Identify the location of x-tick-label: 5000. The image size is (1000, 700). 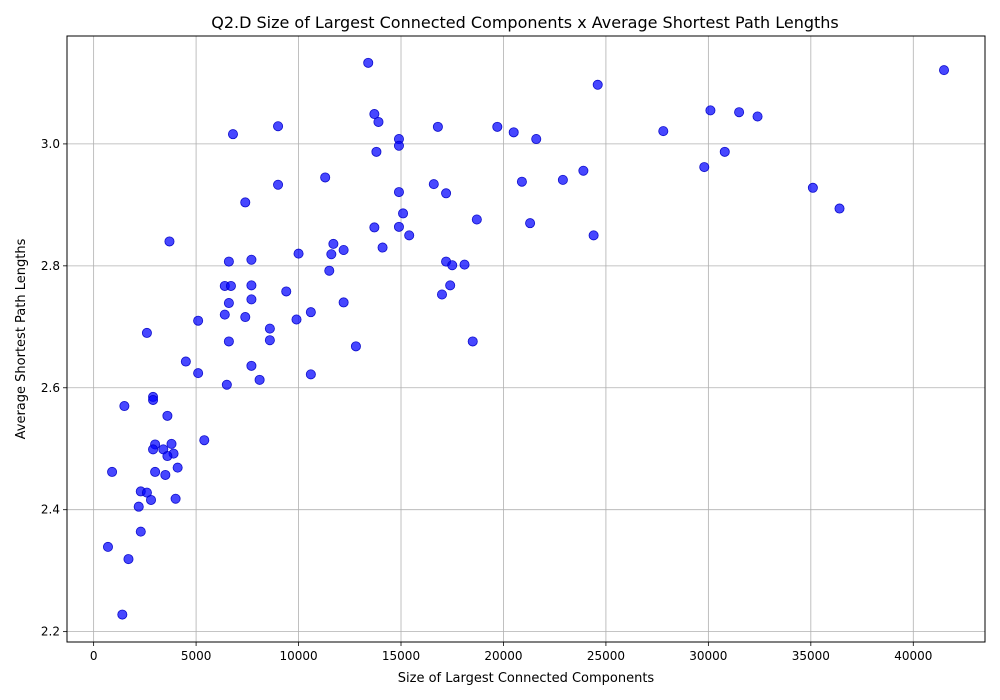
(196, 656).